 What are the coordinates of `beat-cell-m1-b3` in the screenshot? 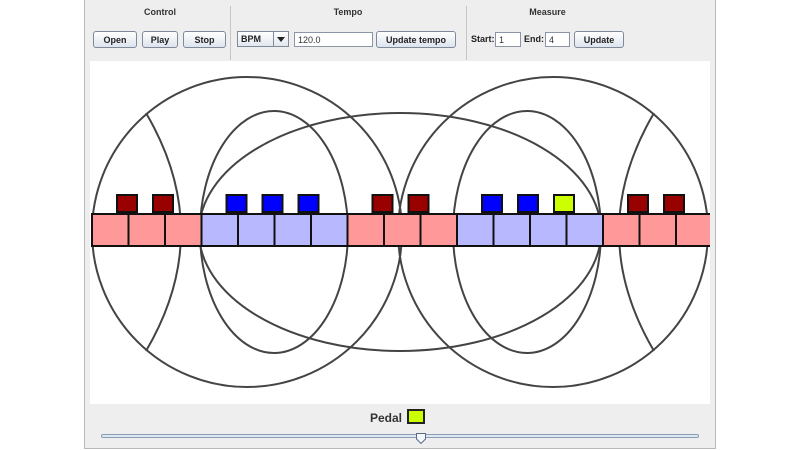 It's located at (183, 230).